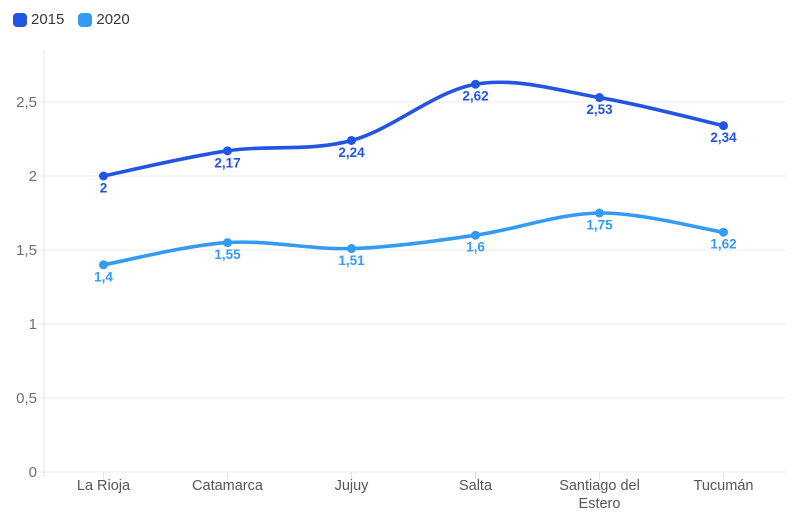 The image size is (794, 523). What do you see at coordinates (724, 486) in the screenshot?
I see `x-tick-label: Tucumán` at bounding box center [724, 486].